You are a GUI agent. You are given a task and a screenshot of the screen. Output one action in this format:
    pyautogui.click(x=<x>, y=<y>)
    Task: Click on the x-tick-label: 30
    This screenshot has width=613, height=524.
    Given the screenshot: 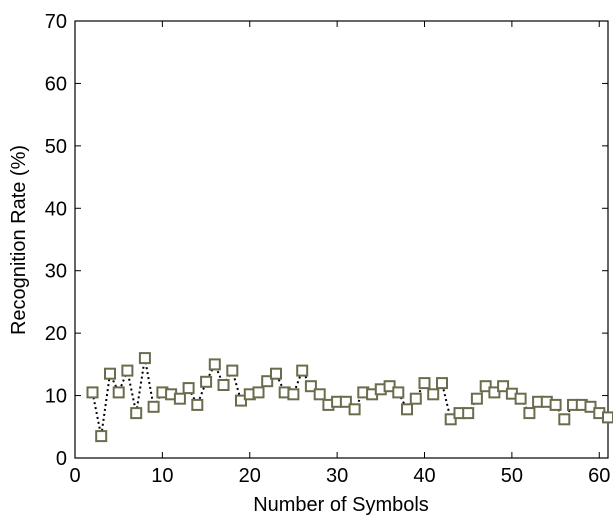 What is the action you would take?
    pyautogui.click(x=337, y=476)
    